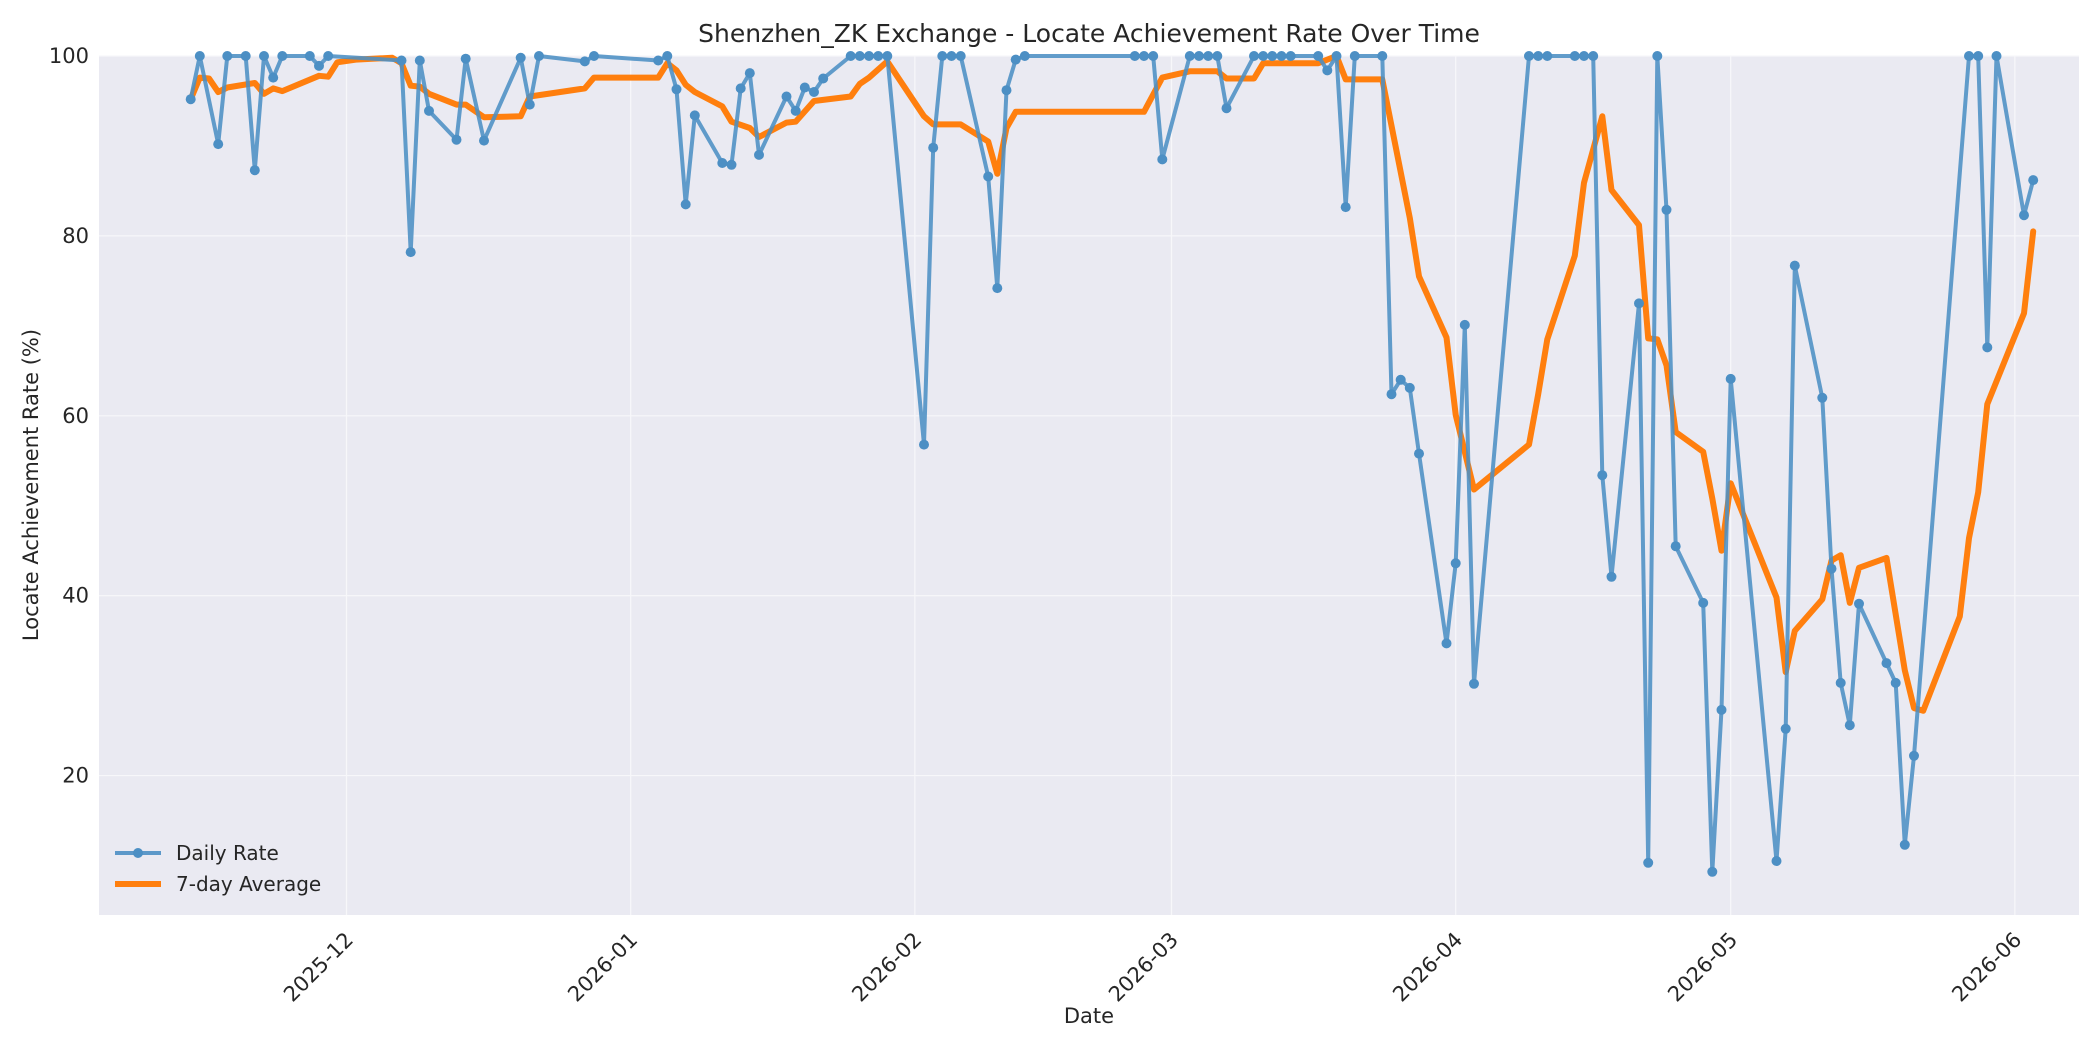 The height and width of the screenshot is (1054, 2100). Describe the element at coordinates (75, 416) in the screenshot. I see `y-tick-label: 60` at that location.